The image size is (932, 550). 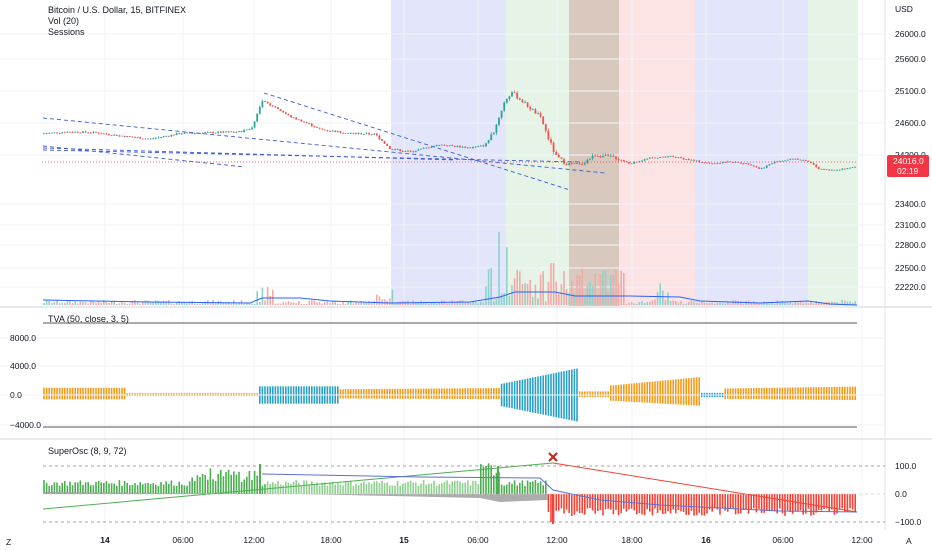 I want to click on auto-scale-button: A, so click(x=909, y=541).